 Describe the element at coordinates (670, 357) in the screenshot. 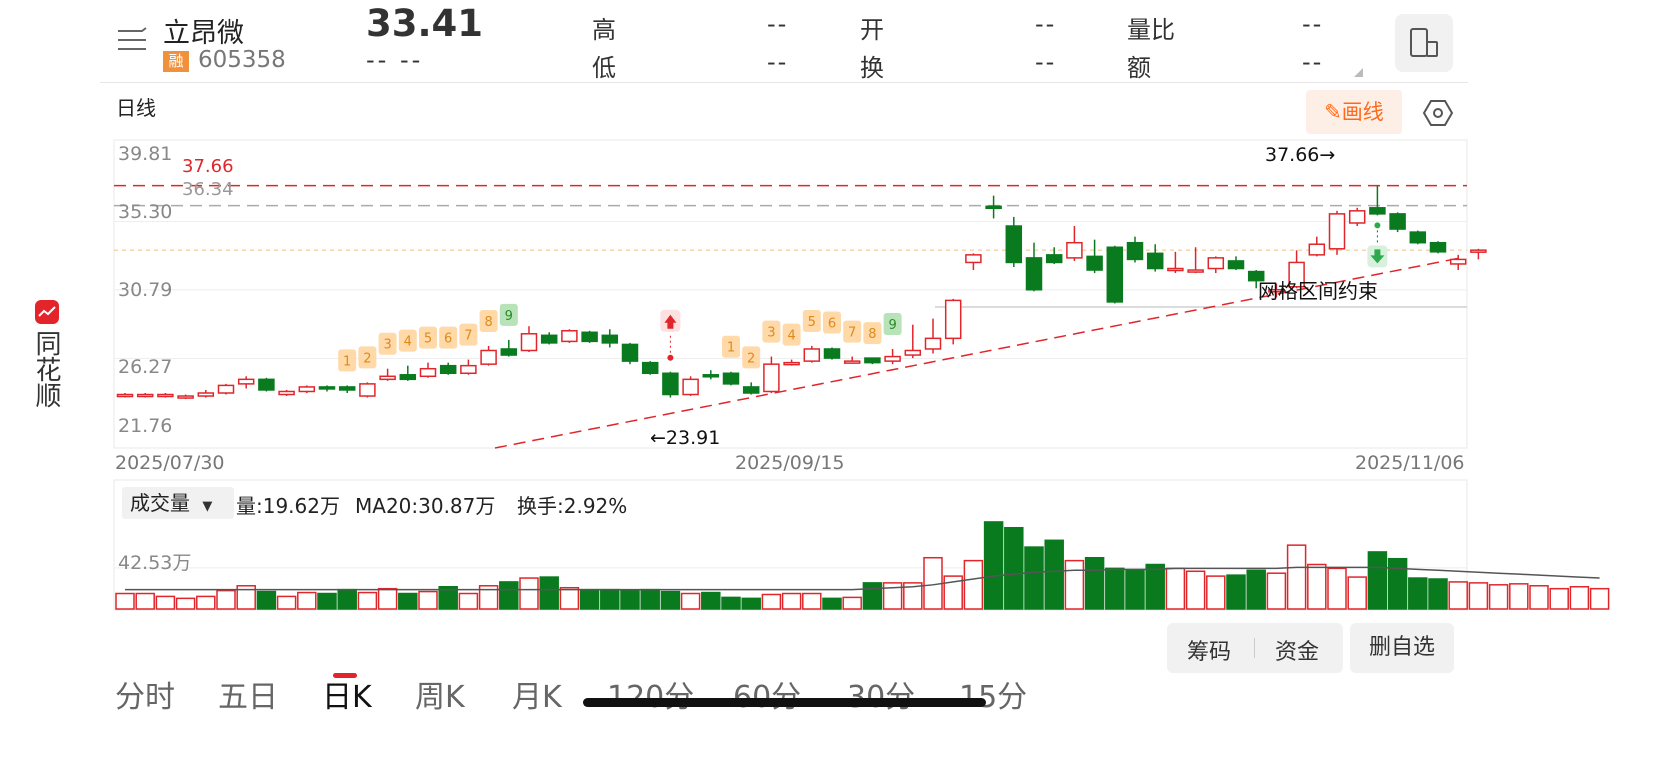

I see `buy-signal-dot` at that location.